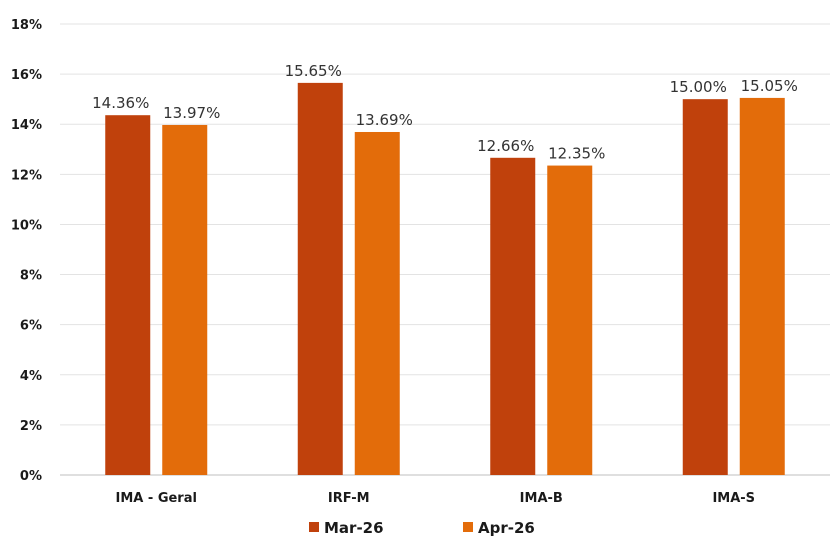  I want to click on x-axis: IMA - Geral IRF-M IMA-B IMA-S, so click(436, 498).